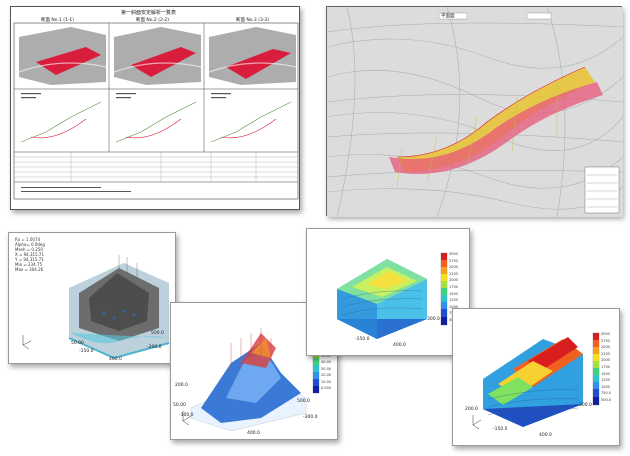 Image resolution: width=630 pixels, height=456 pixels. Describe the element at coordinates (96, 307) in the screenshot. I see `model-a-drawing` at that location.